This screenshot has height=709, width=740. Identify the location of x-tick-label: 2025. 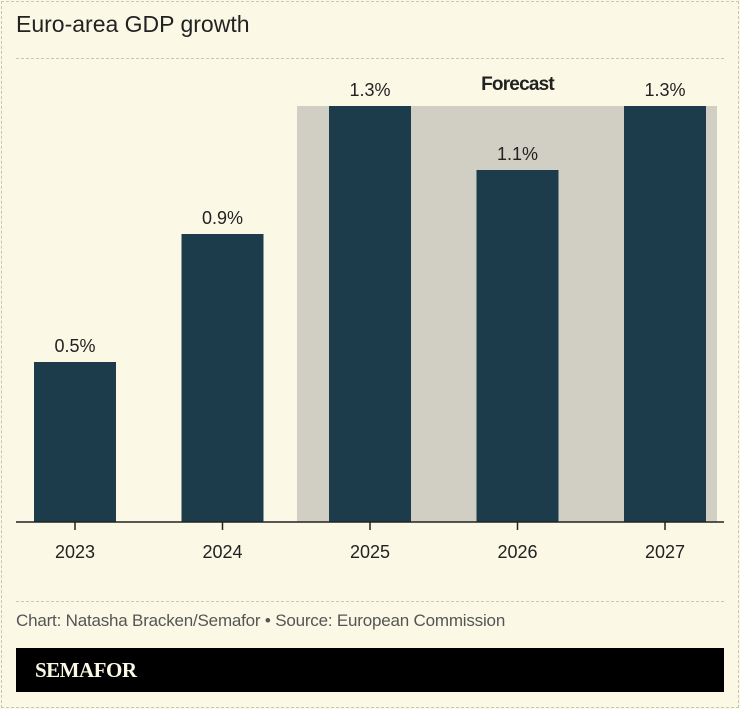
(370, 552).